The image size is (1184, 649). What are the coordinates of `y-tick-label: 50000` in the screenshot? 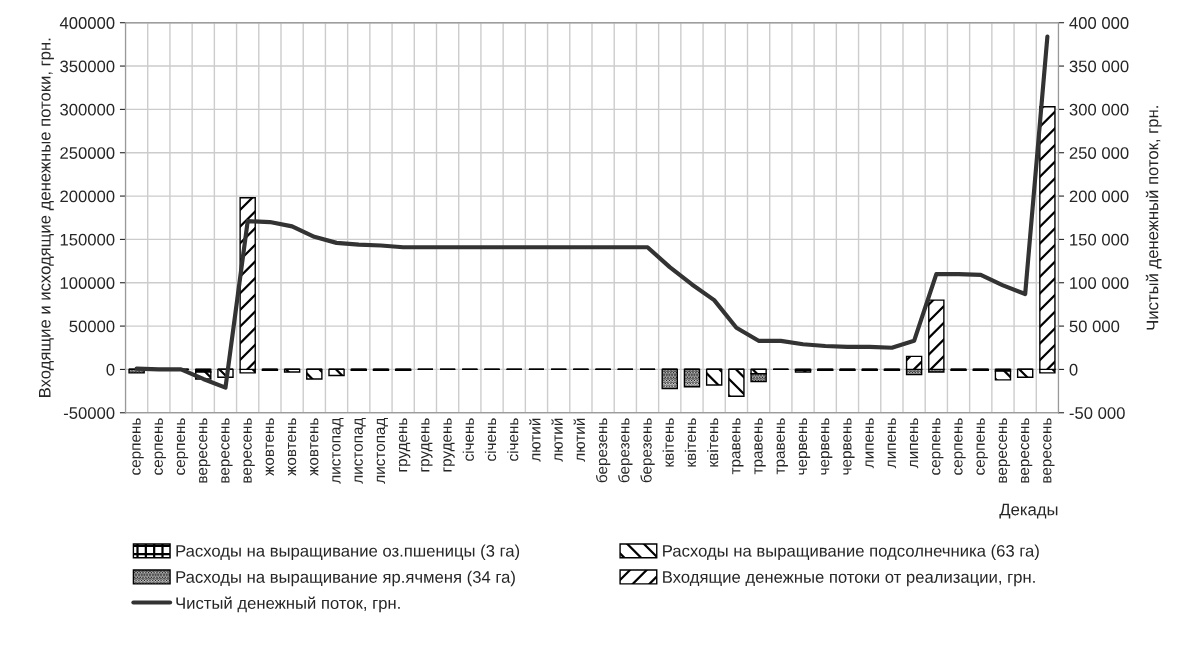 It's located at (92, 326).